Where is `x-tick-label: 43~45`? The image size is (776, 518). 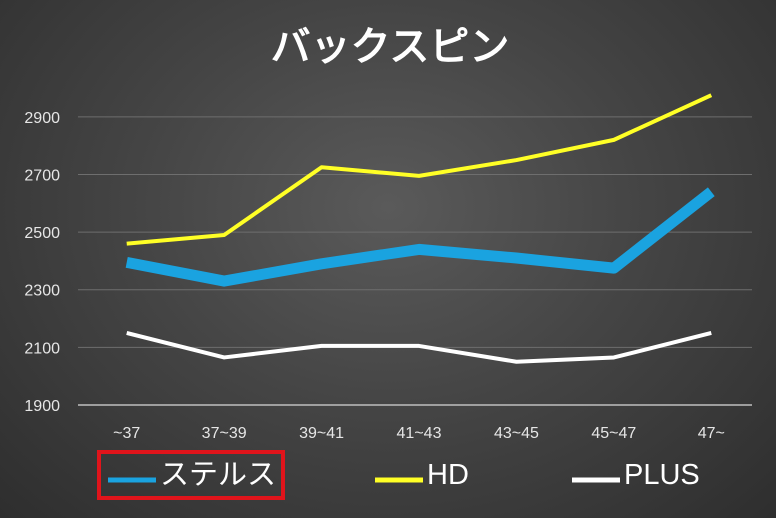
x-tick-label: 43~45 is located at coordinates (516, 433).